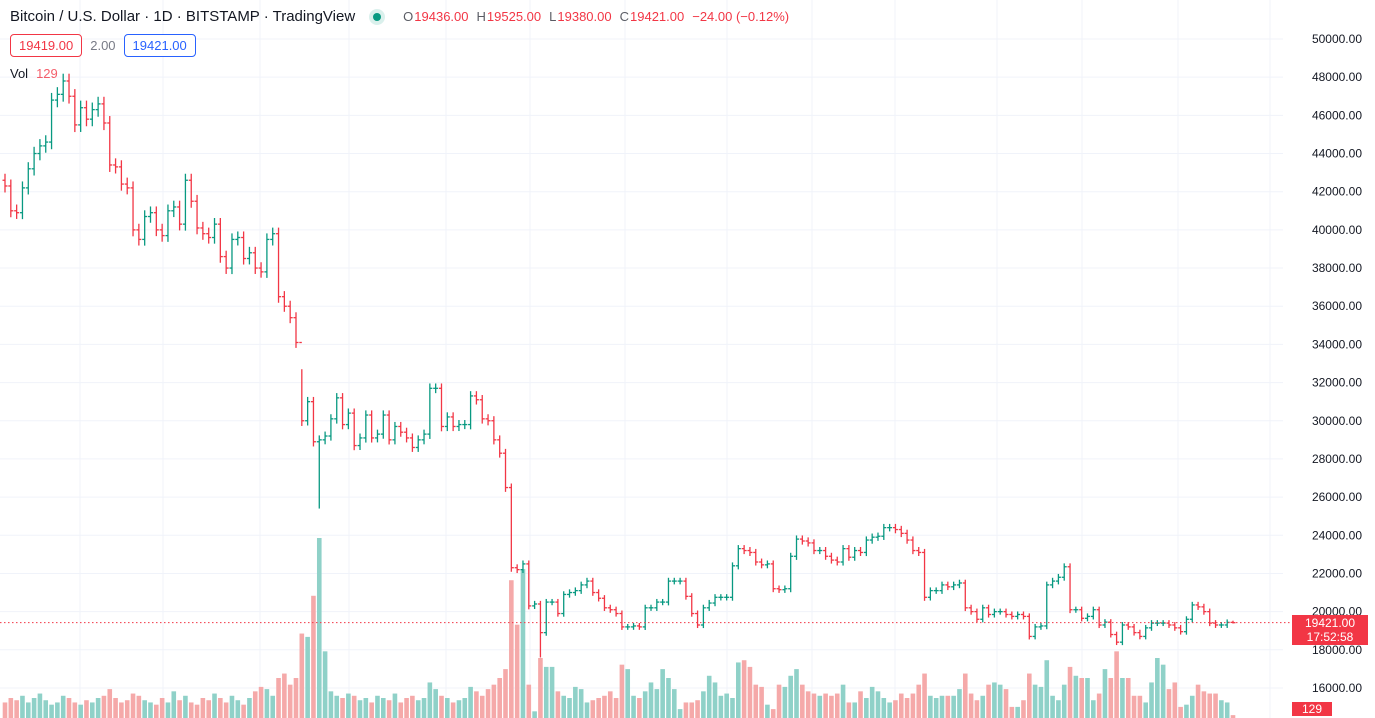 This screenshot has width=1375, height=718. What do you see at coordinates (657, 16) in the screenshot?
I see `close-value: 19421.00` at bounding box center [657, 16].